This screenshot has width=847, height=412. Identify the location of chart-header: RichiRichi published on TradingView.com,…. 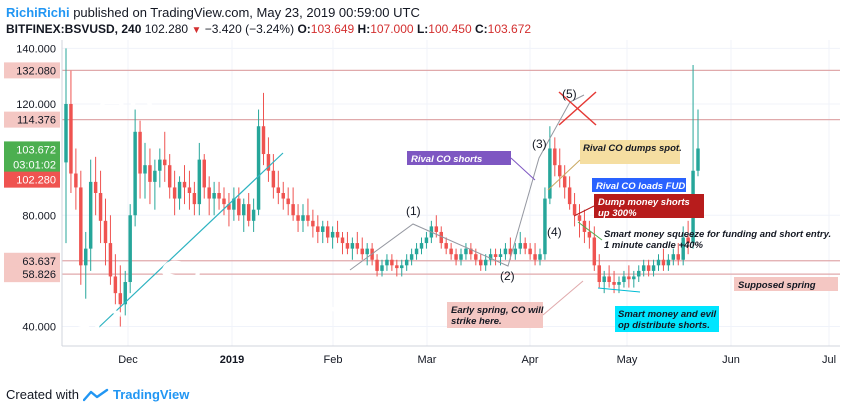
(423, 21).